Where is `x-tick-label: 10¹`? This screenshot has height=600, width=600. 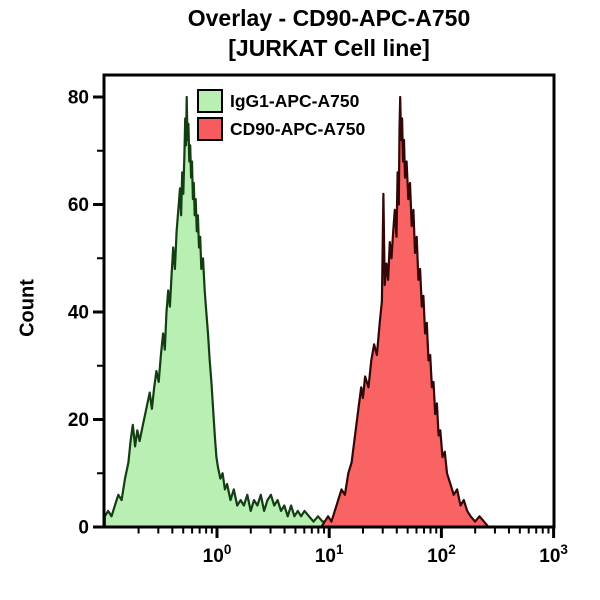
x-tick-label: 10¹ is located at coordinates (329, 554).